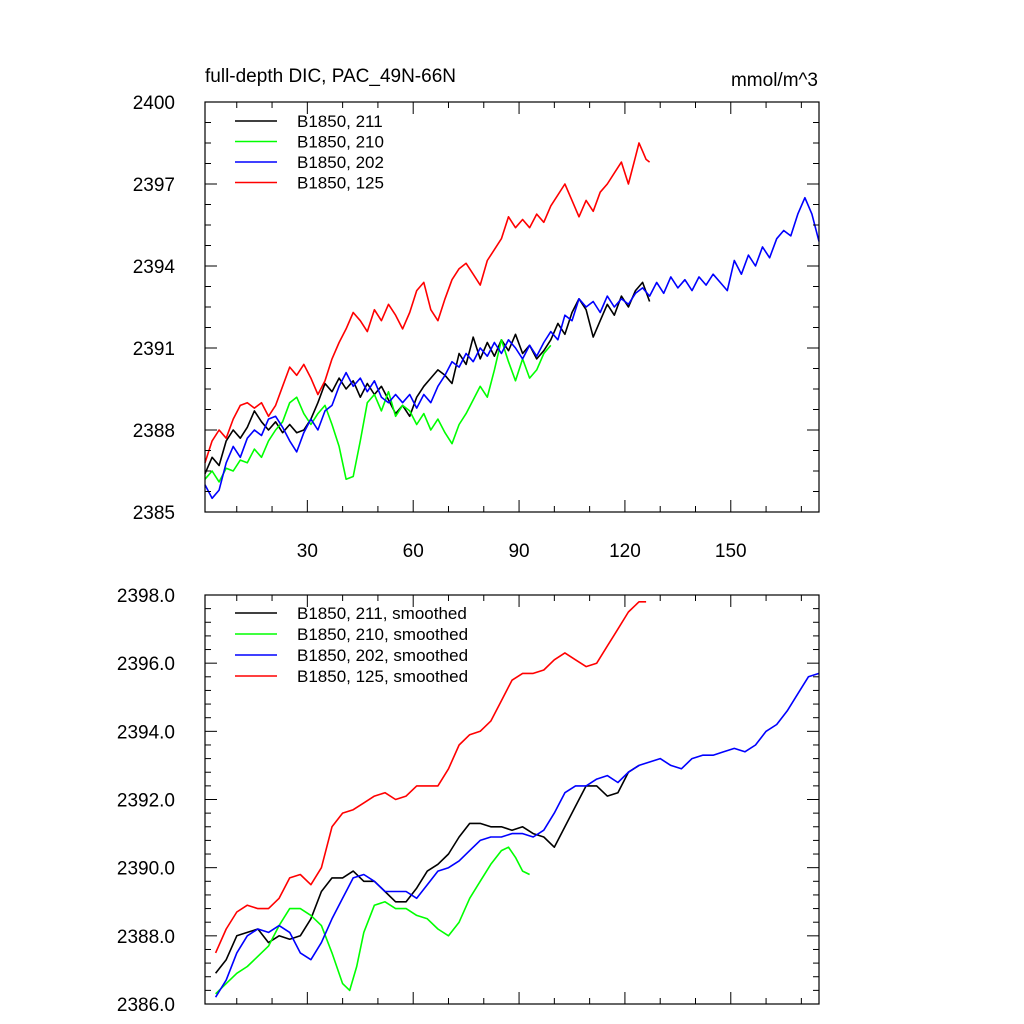 The image size is (1024, 1024). Describe the element at coordinates (146, 596) in the screenshot. I see `y-tick-label: 2398.0` at that location.